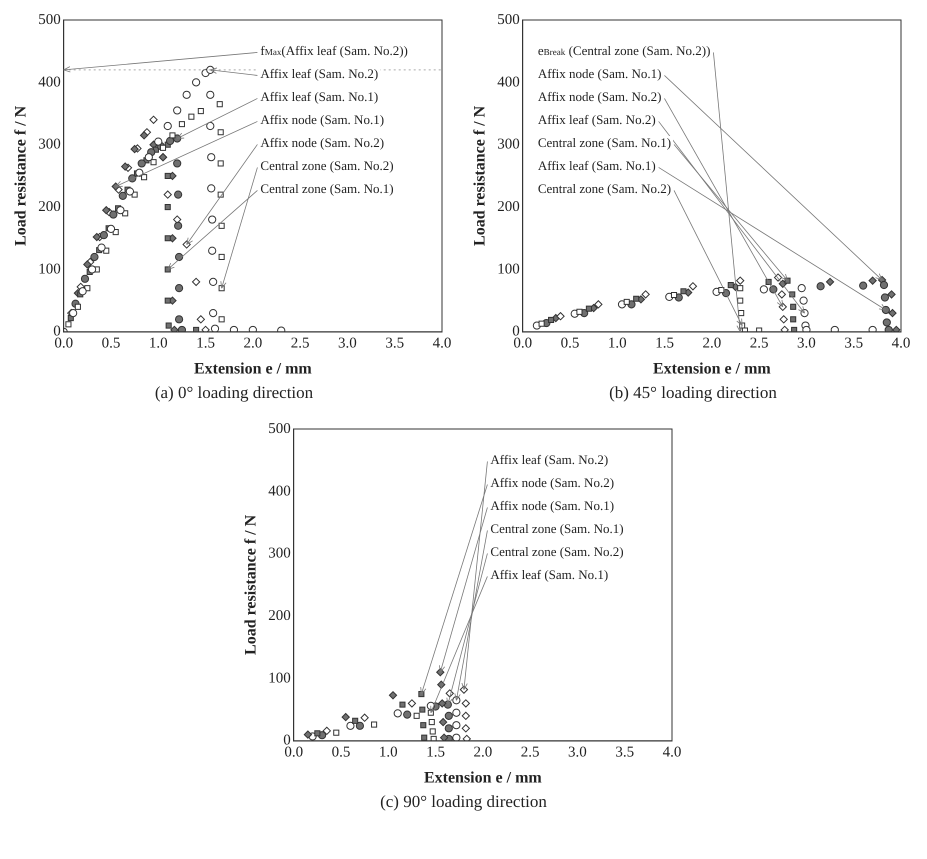  I want to click on text: (c) 90° loading direction, so click(463, 802).